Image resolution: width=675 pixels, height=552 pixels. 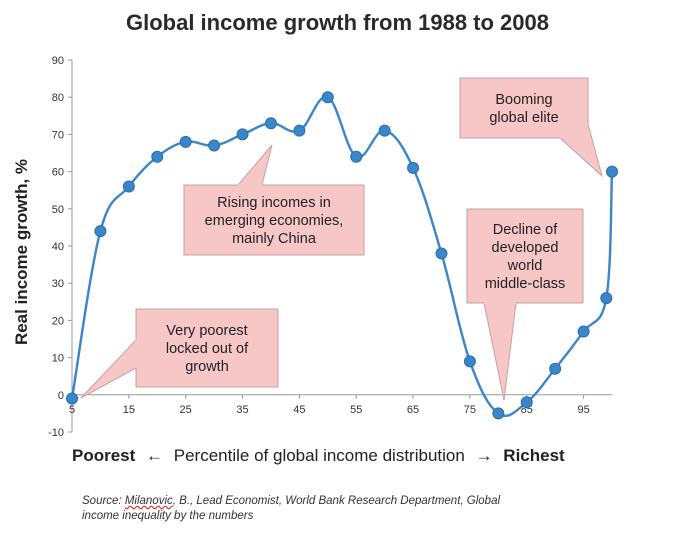 What do you see at coordinates (254, 165) in the screenshot?
I see `callout-pointer-rising` at bounding box center [254, 165].